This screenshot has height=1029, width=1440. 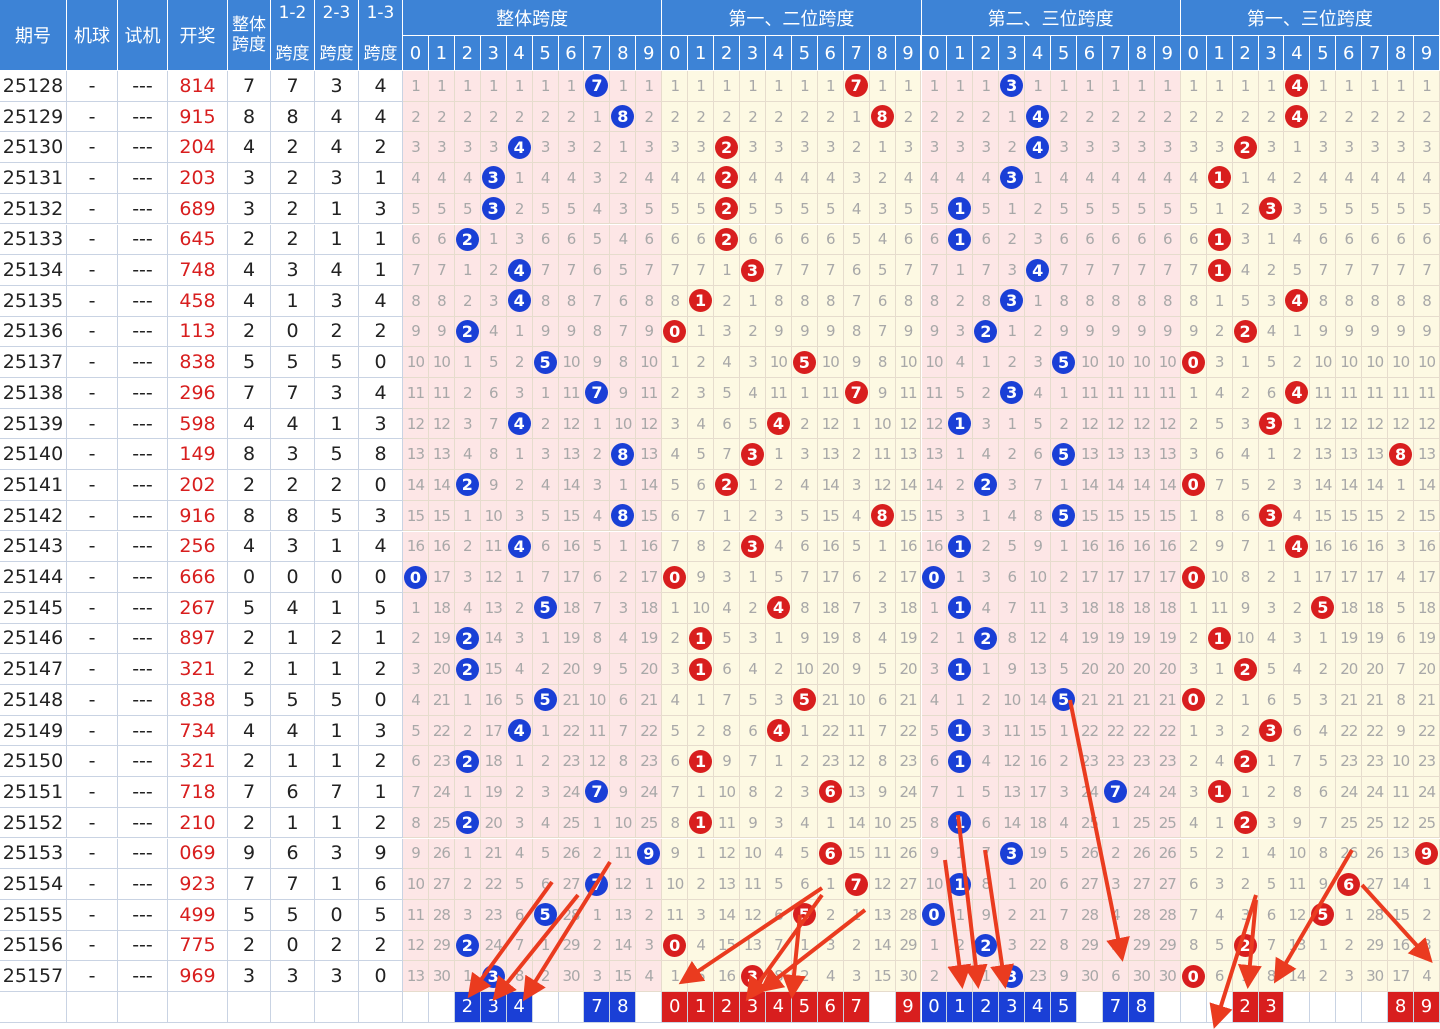 What do you see at coordinates (198, 393) in the screenshot?
I see `row-cell: 296` at bounding box center [198, 393].